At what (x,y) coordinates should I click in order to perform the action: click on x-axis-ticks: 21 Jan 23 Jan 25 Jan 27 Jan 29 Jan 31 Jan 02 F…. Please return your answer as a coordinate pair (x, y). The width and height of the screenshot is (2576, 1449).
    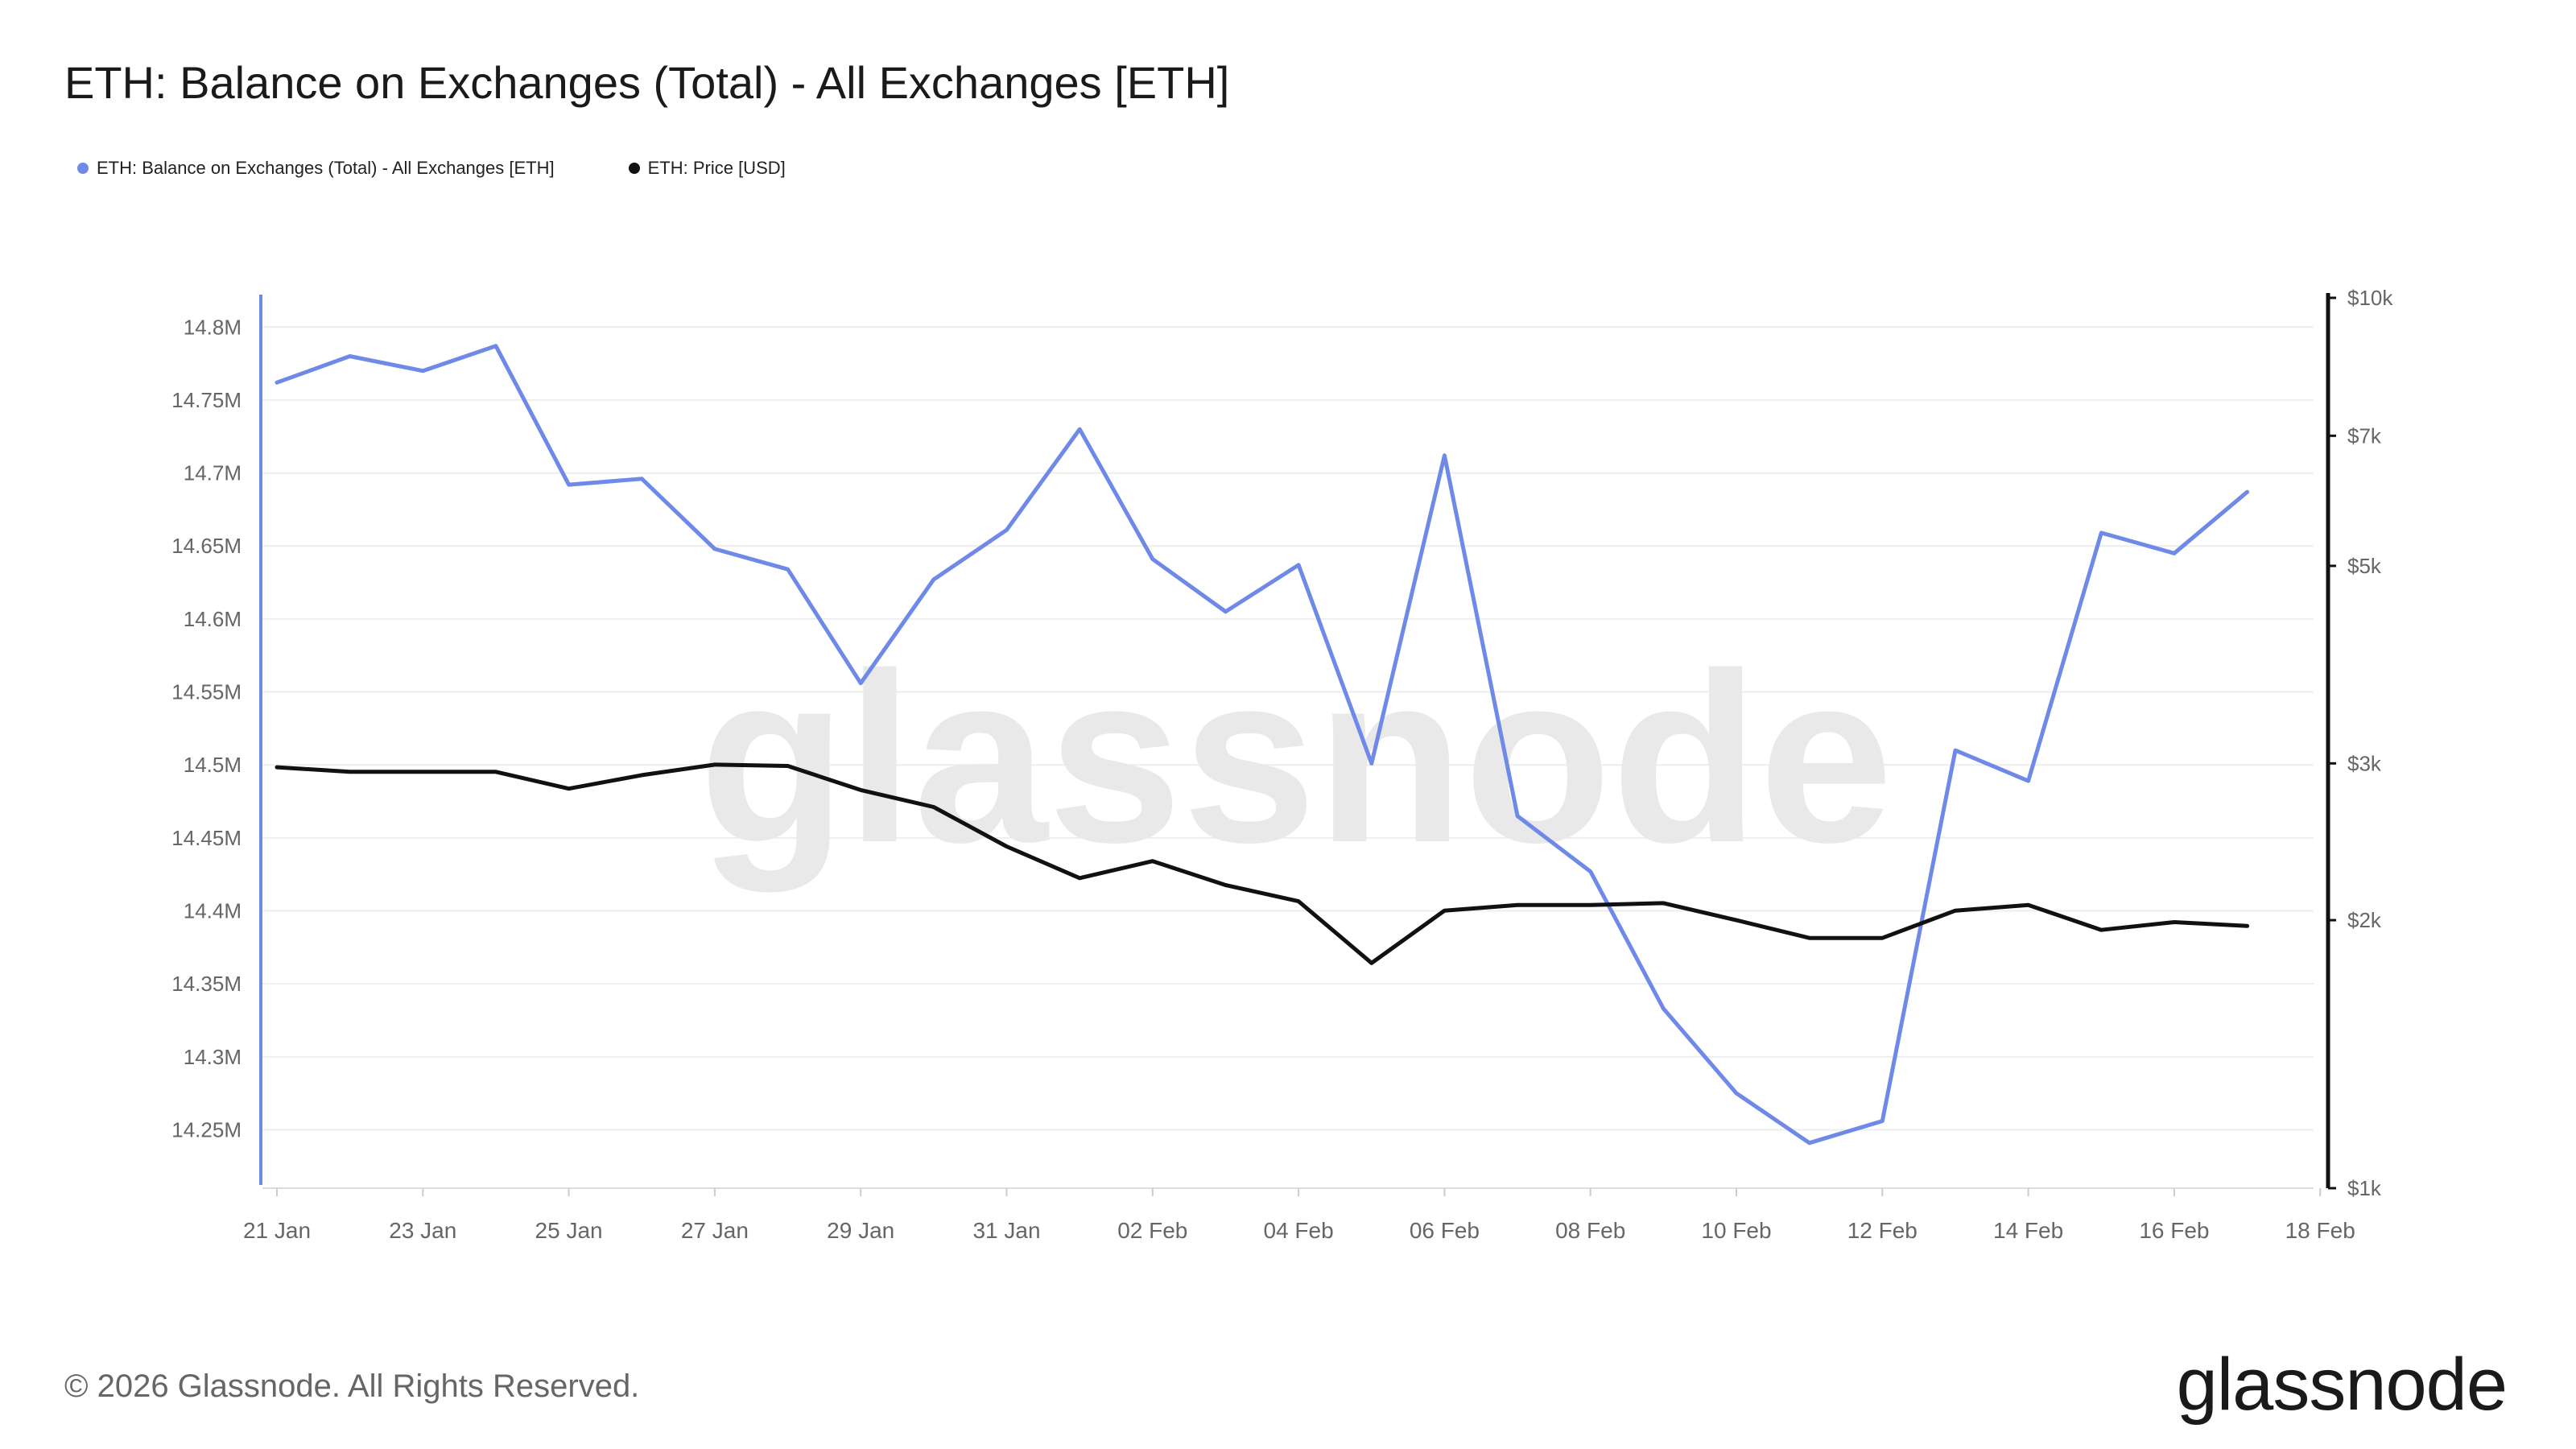
    Looking at the image, I should click on (1299, 1215).